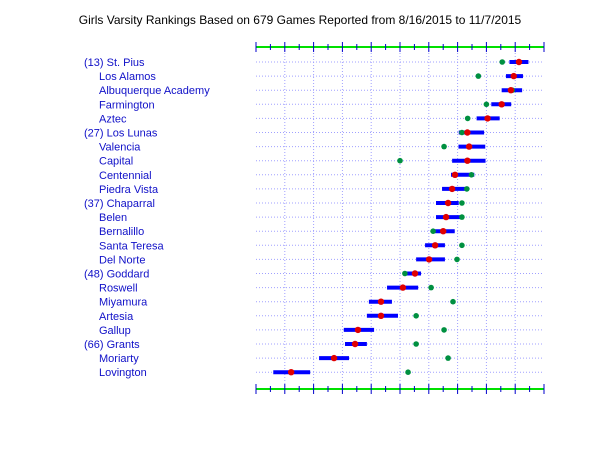  Describe the element at coordinates (119, 204) in the screenshot. I see `team-label: (37) Chaparral` at that location.